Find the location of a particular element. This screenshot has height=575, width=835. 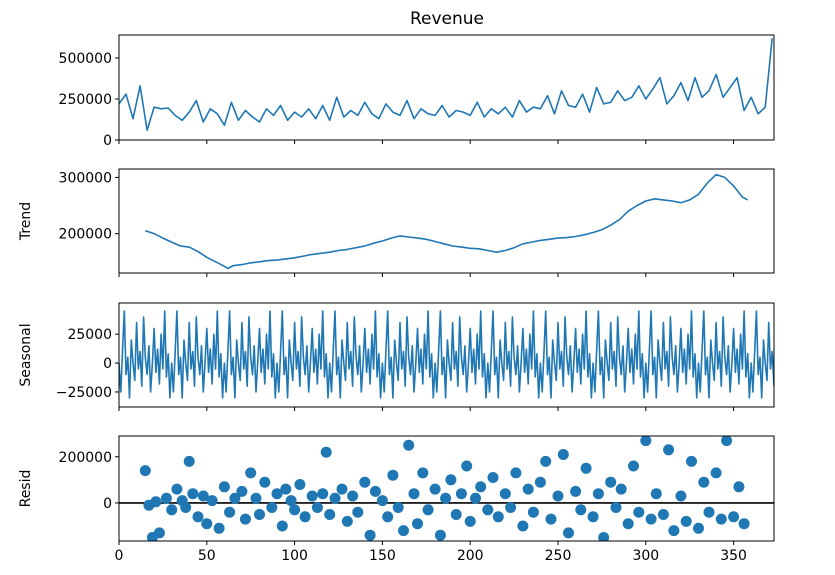

y-tick-label: 500000 is located at coordinates (85, 59).